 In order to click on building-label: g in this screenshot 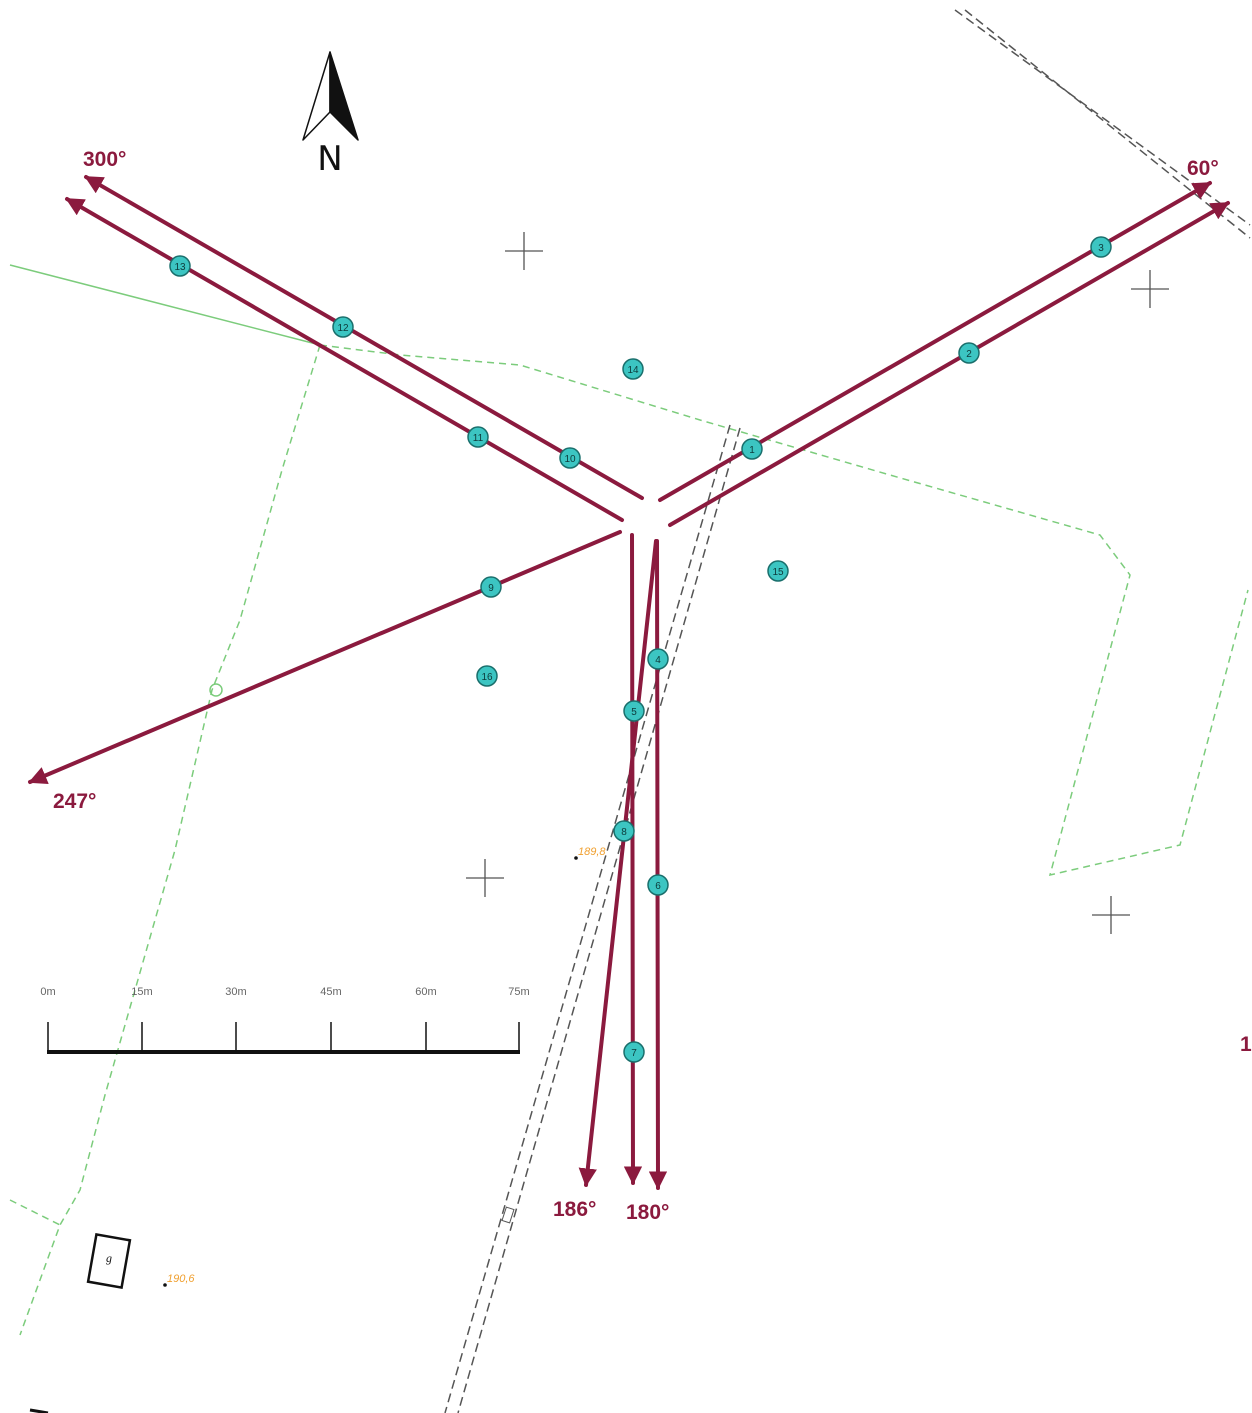, I will do `click(109, 1258)`.